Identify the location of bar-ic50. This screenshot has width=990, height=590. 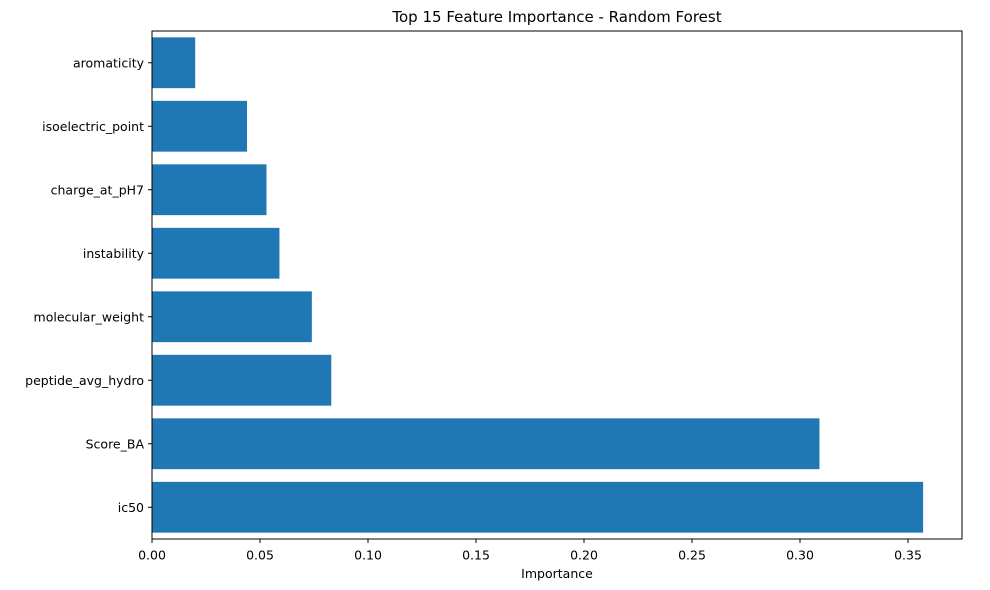
(538, 507).